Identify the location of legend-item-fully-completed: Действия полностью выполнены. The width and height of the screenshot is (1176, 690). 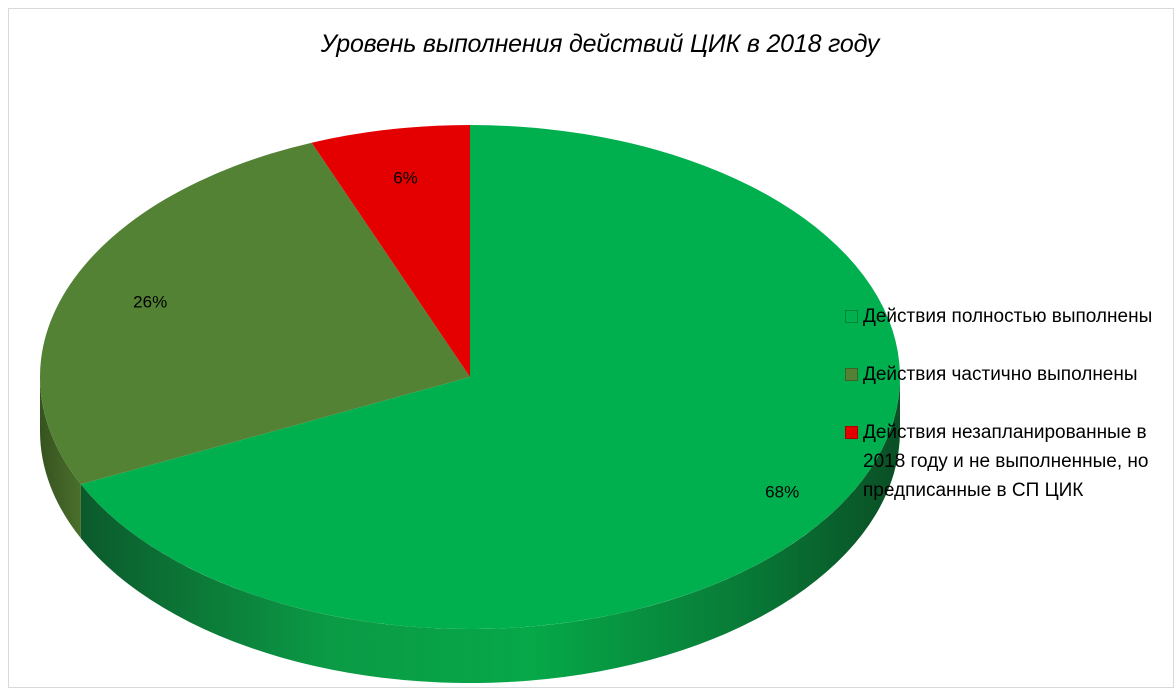
(1005, 316).